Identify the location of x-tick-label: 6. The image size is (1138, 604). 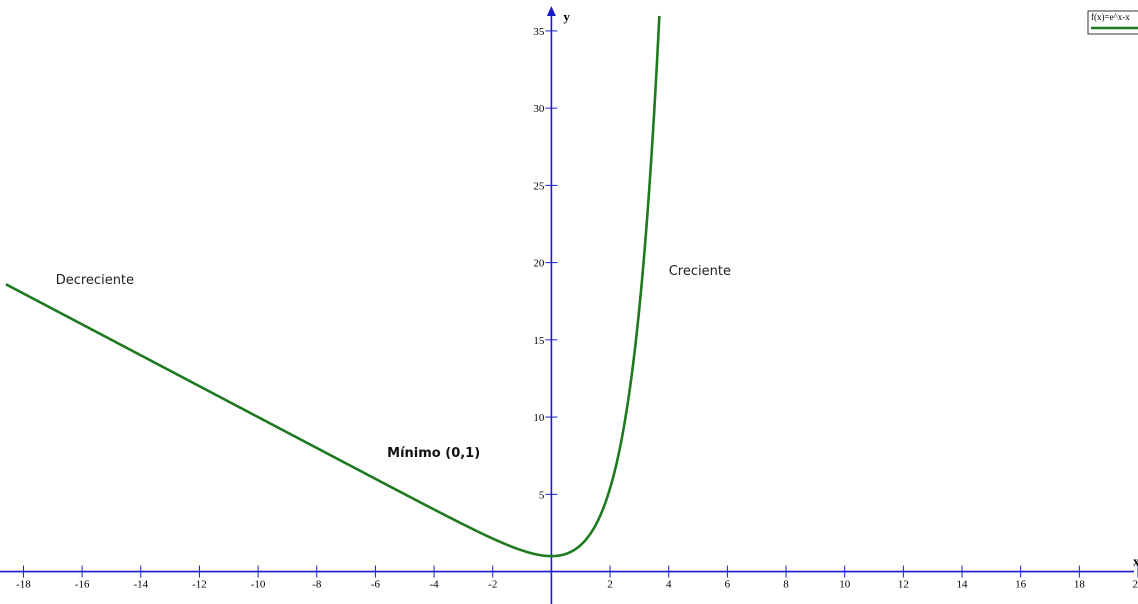
(728, 585).